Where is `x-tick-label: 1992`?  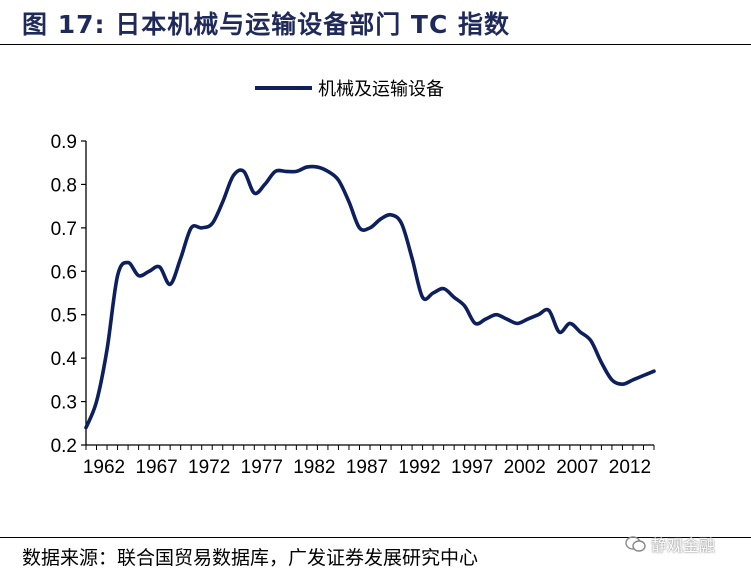 x-tick-label: 1992 is located at coordinates (419, 467).